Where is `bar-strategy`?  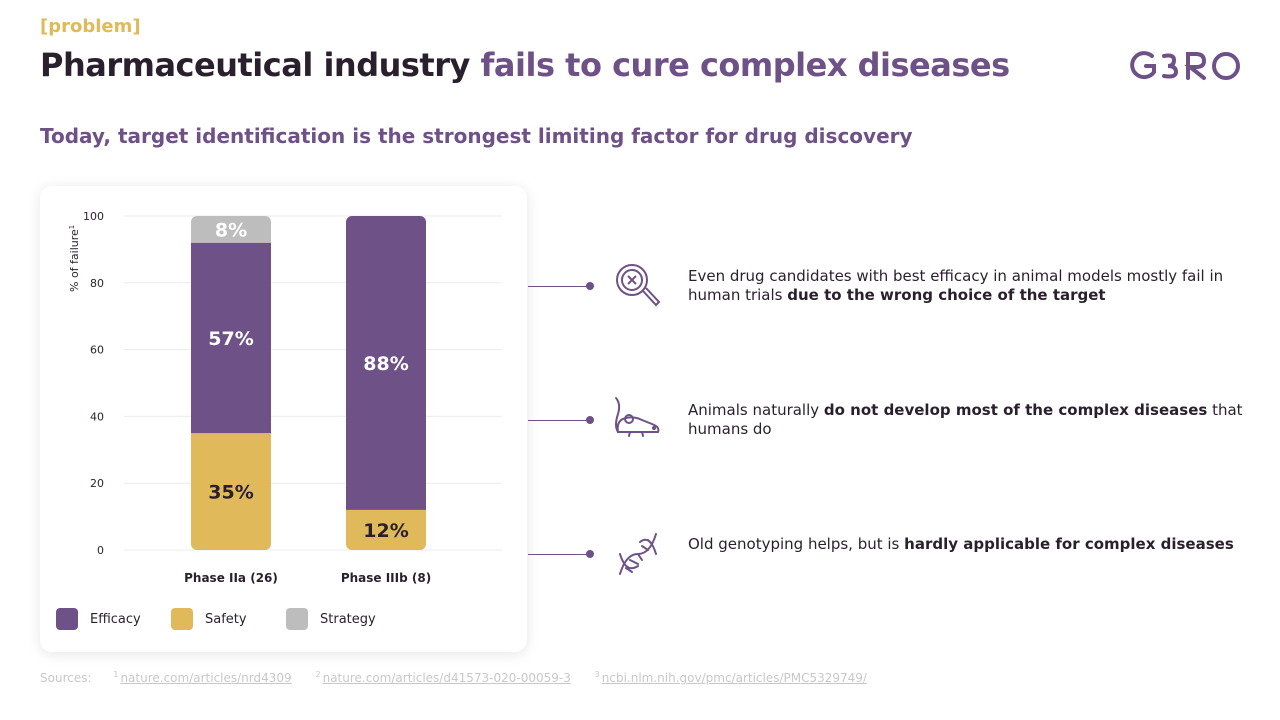 bar-strategy is located at coordinates (231, 229).